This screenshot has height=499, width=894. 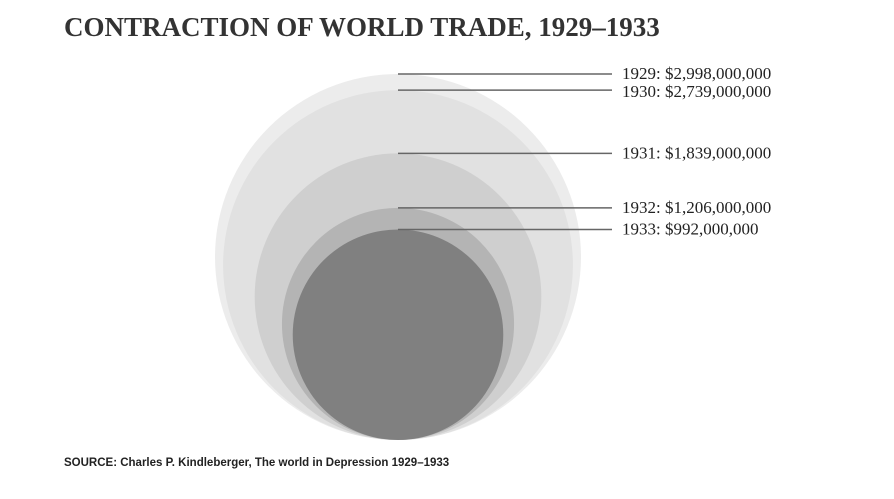 I want to click on label-1932: 1932: $1,206,000,000, so click(x=696, y=207).